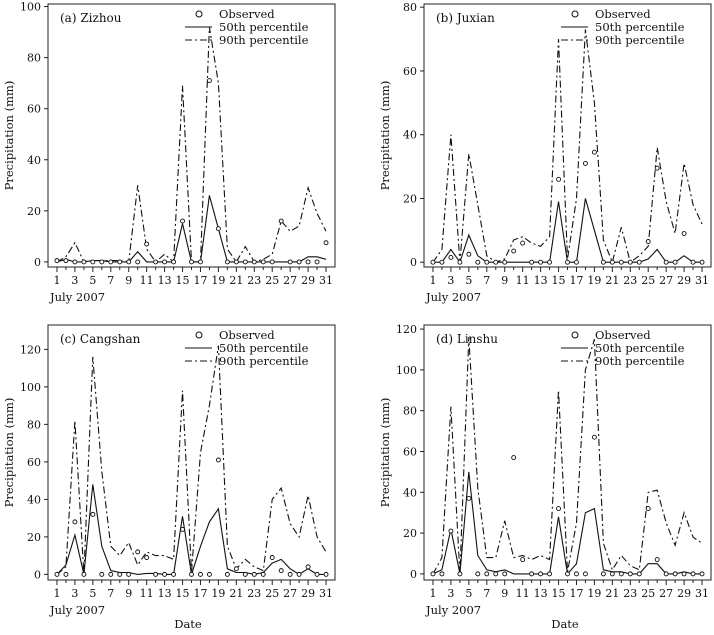  Describe the element at coordinates (630, 593) in the screenshot. I see `x-tick-label: 23` at that location.